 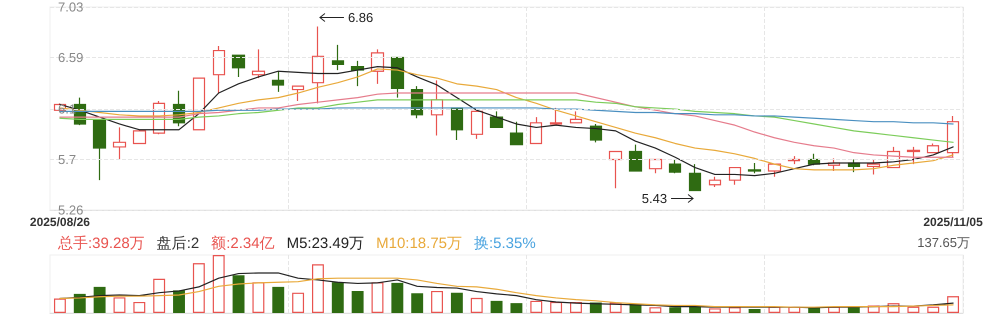 I want to click on y-tick-label: 5.7, so click(x=67, y=160).